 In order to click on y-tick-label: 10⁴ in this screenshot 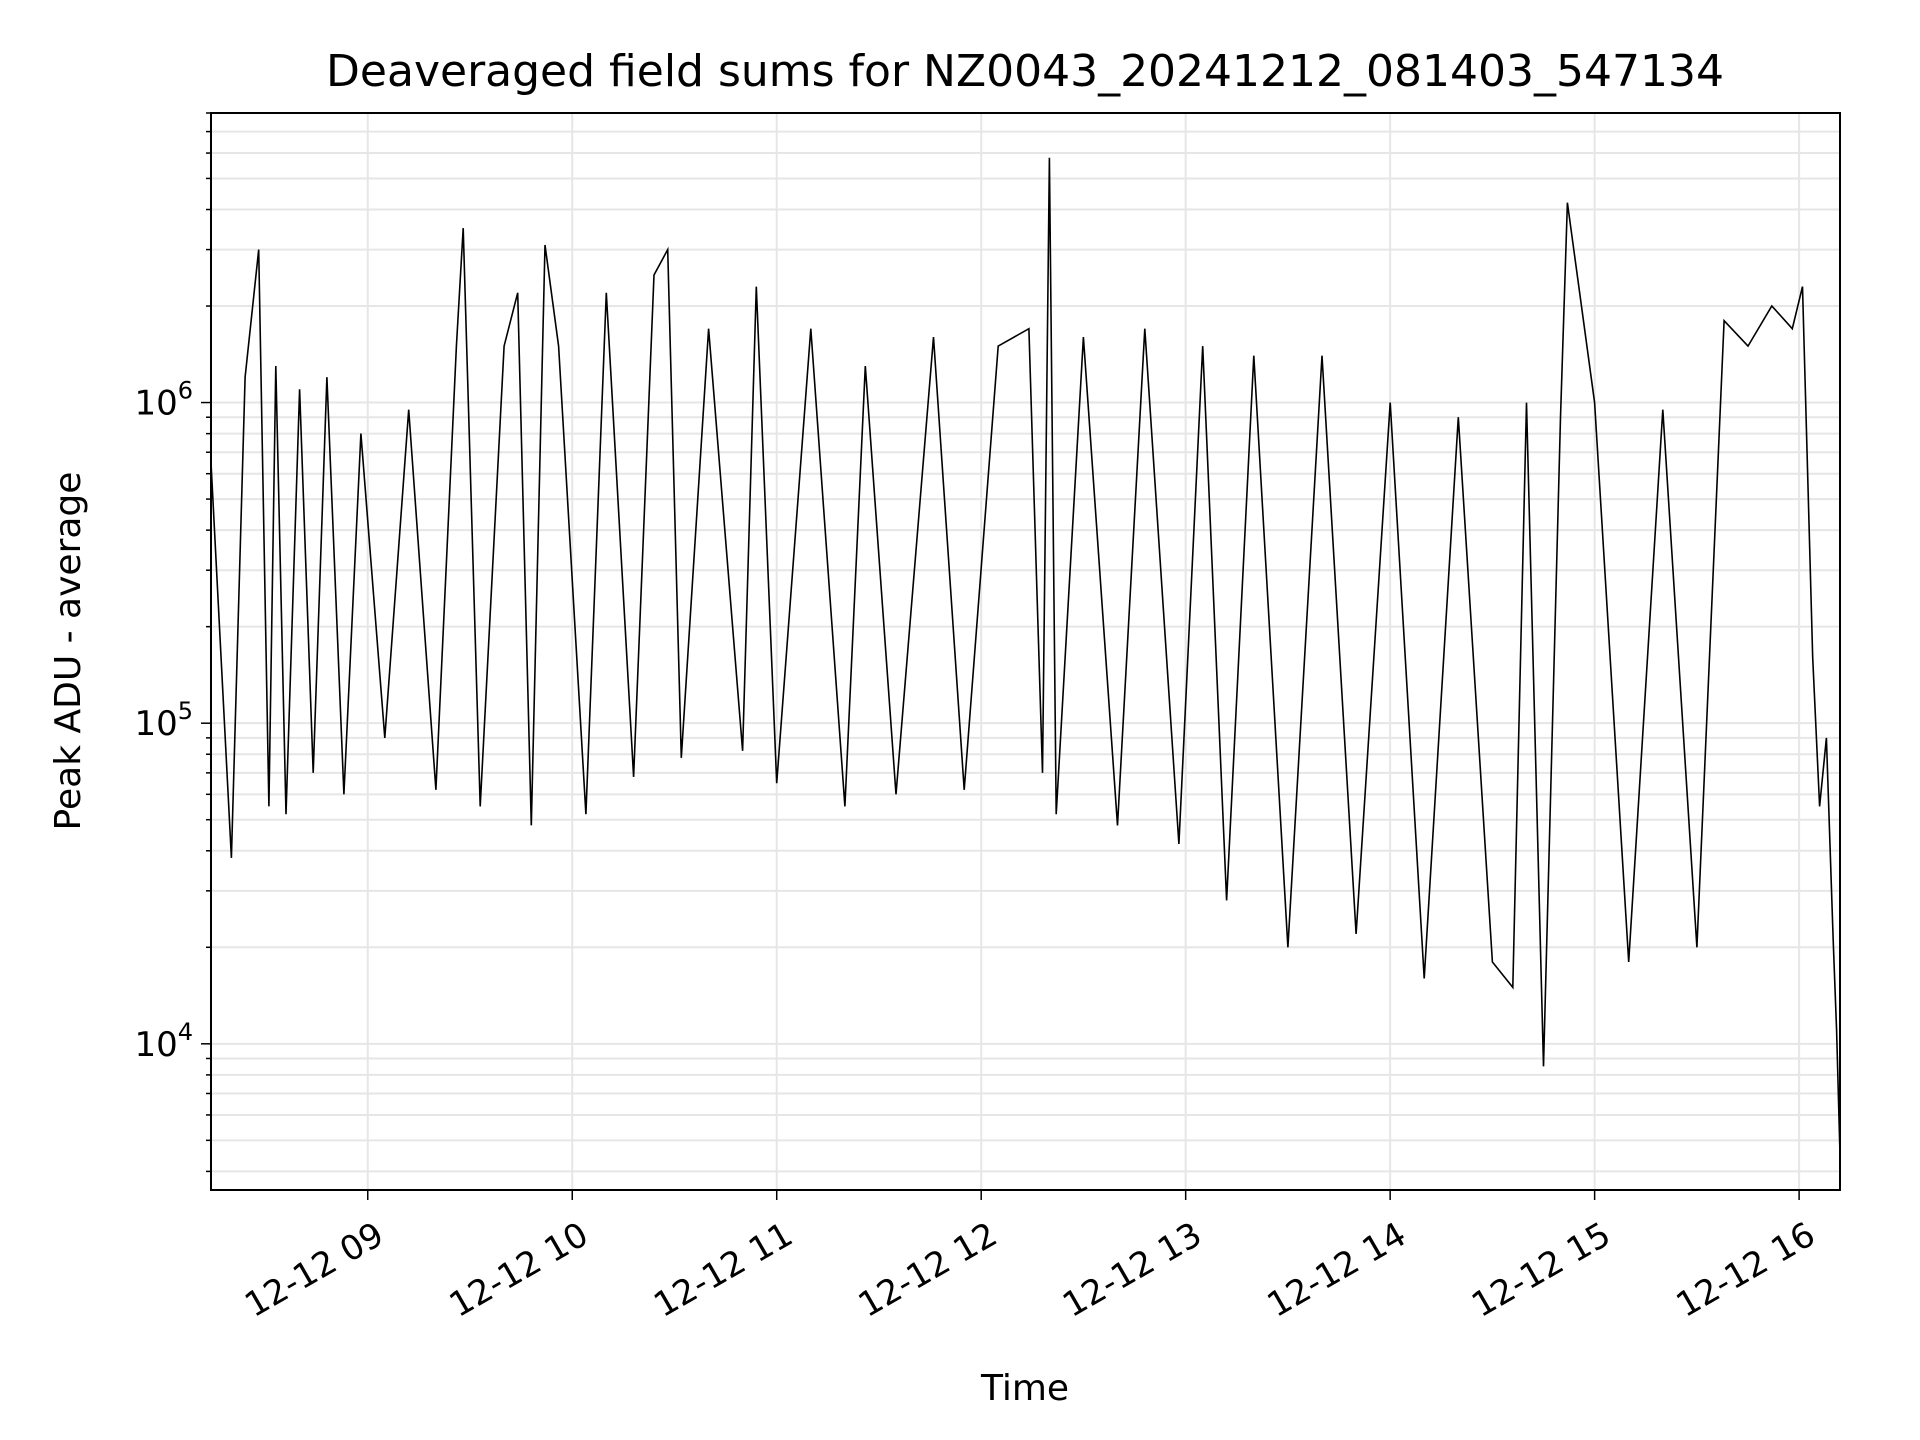, I will do `click(163, 1041)`.